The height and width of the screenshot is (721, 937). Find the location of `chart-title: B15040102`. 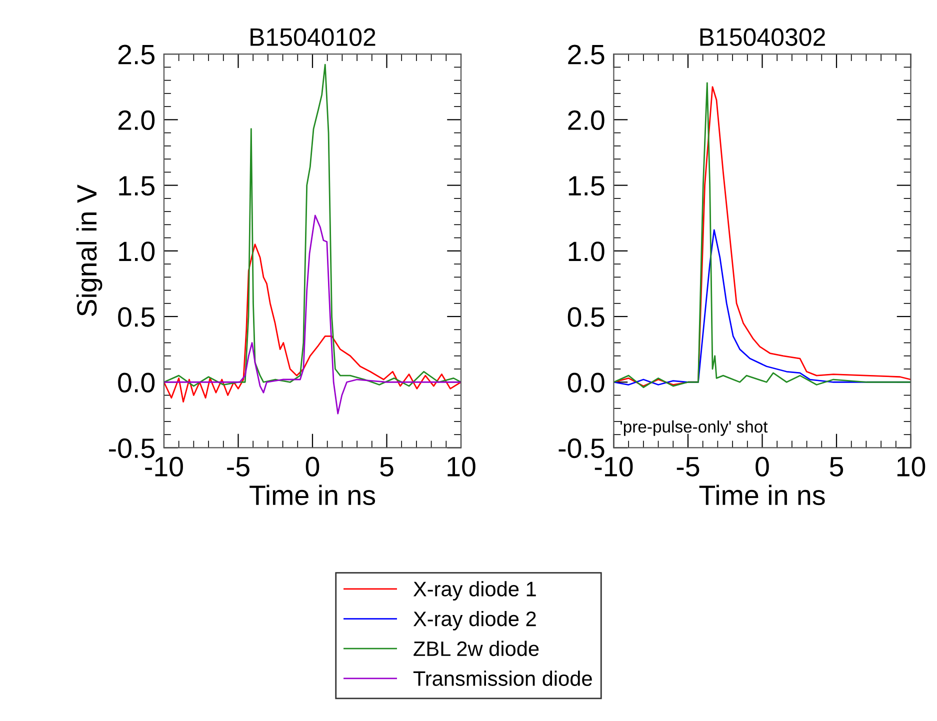

chart-title: B15040102 is located at coordinates (313, 37).